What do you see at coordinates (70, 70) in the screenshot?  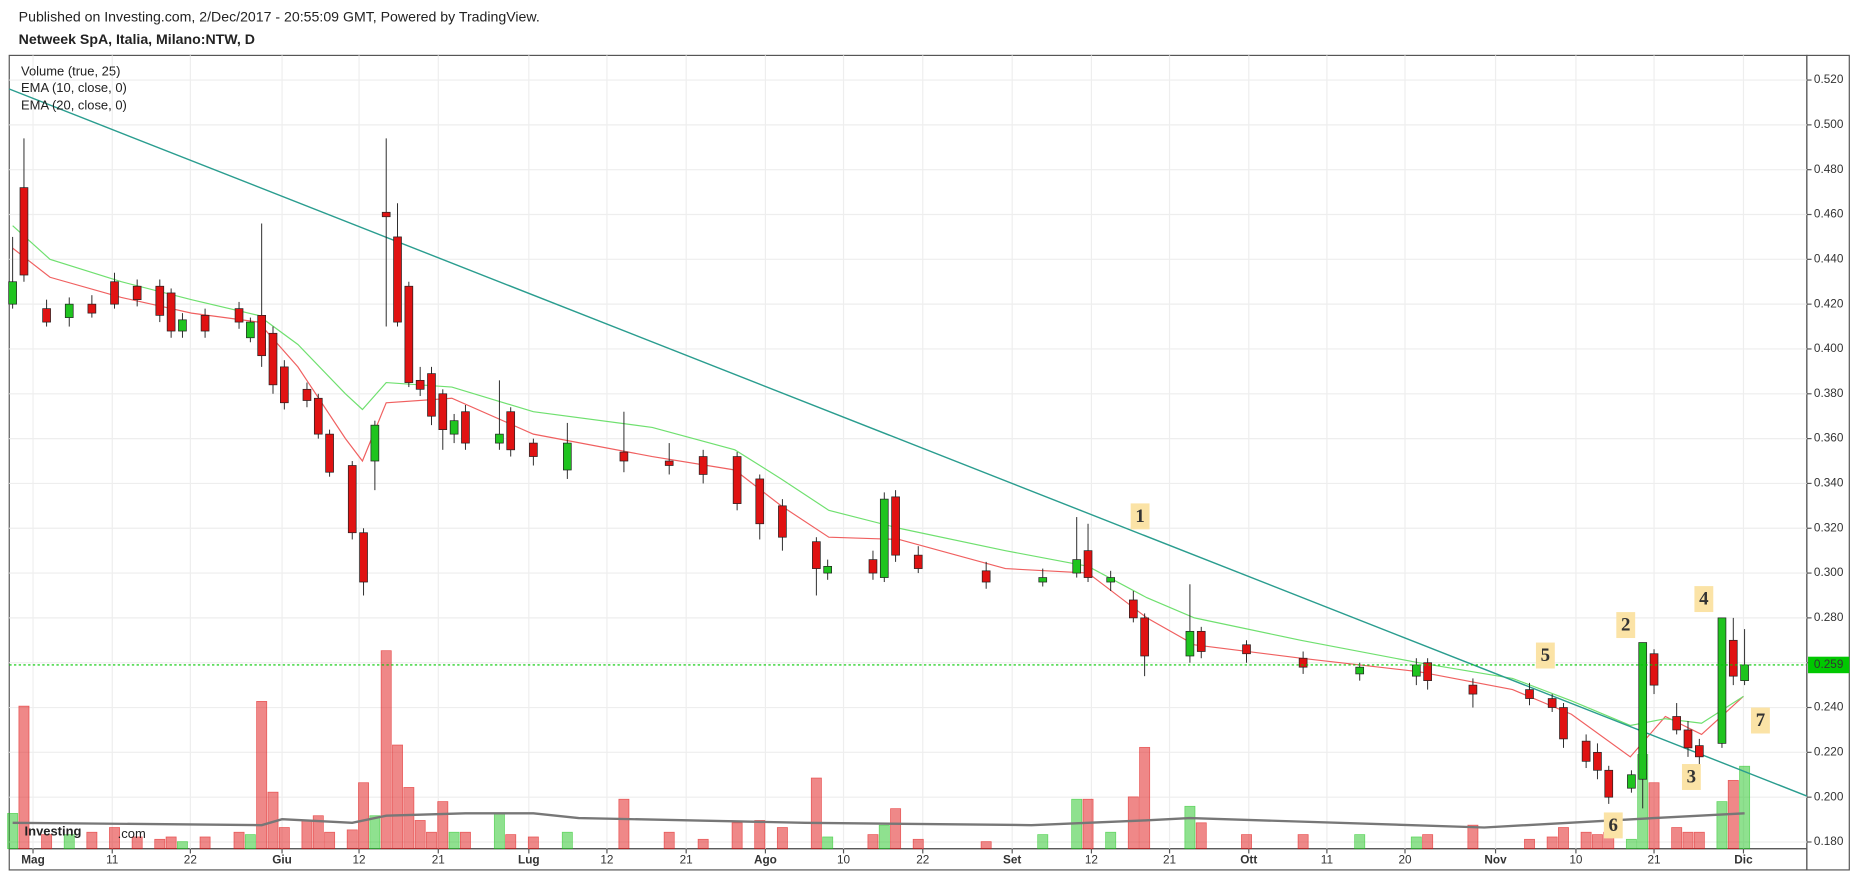 I see `legend-volume: Volume (true, 25)` at bounding box center [70, 70].